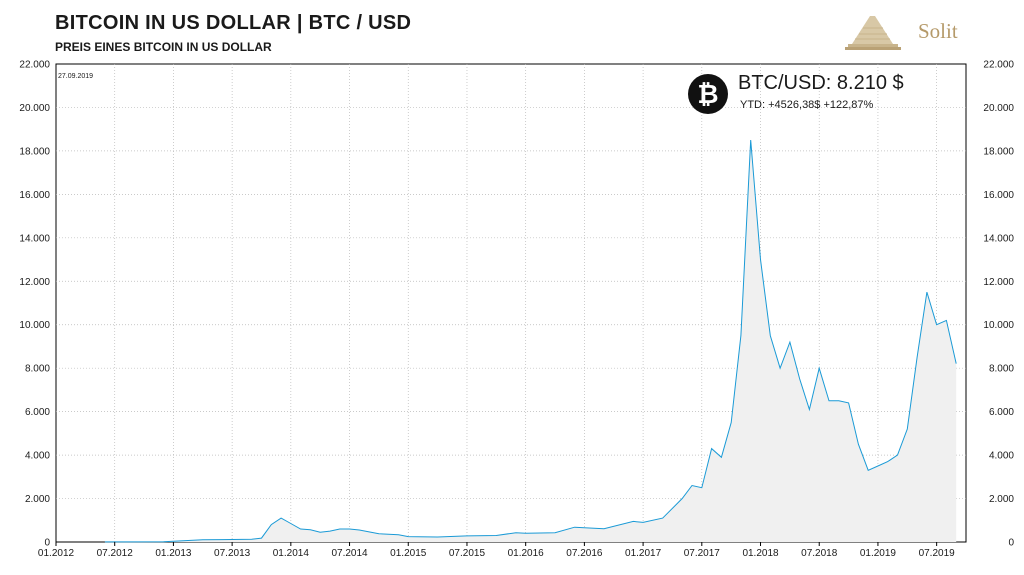 The height and width of the screenshot is (575, 1024). I want to click on page-title: BITCOIN IN US DOLLAR | BTC / USD, so click(233, 23).